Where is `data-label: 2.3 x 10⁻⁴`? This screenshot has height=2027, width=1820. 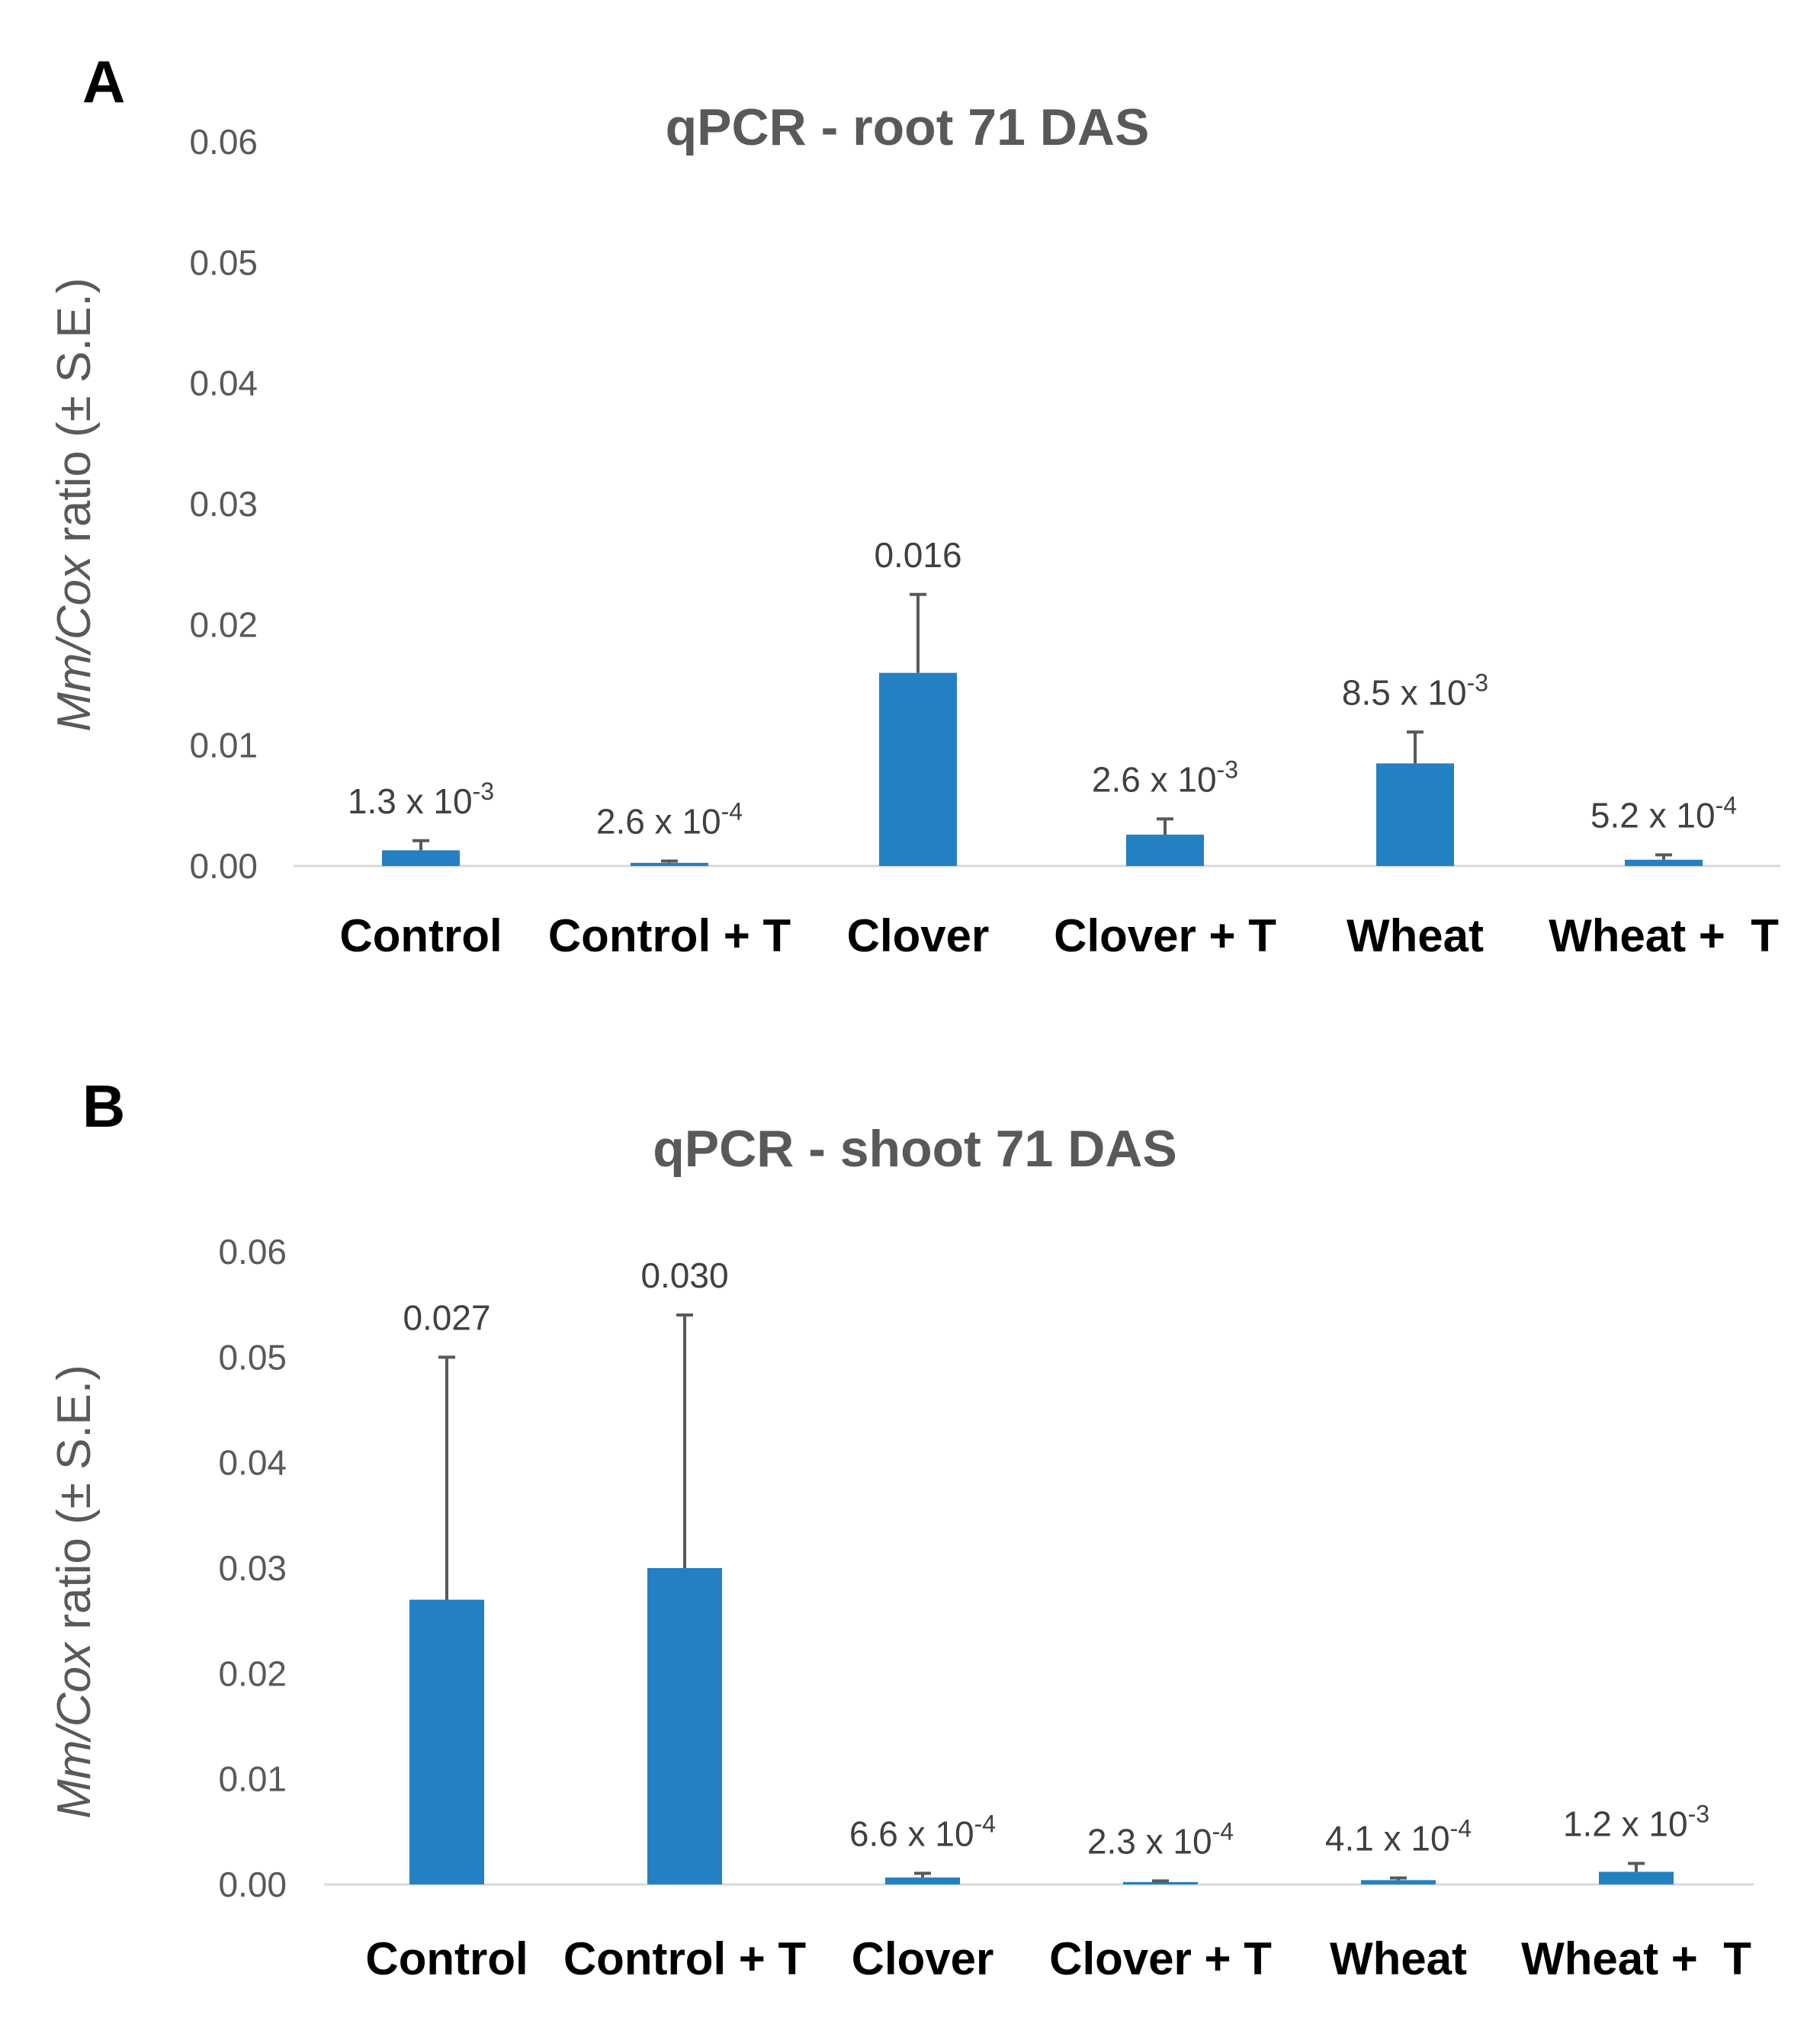 data-label: 2.3 x 10⁻⁴ is located at coordinates (1160, 1839).